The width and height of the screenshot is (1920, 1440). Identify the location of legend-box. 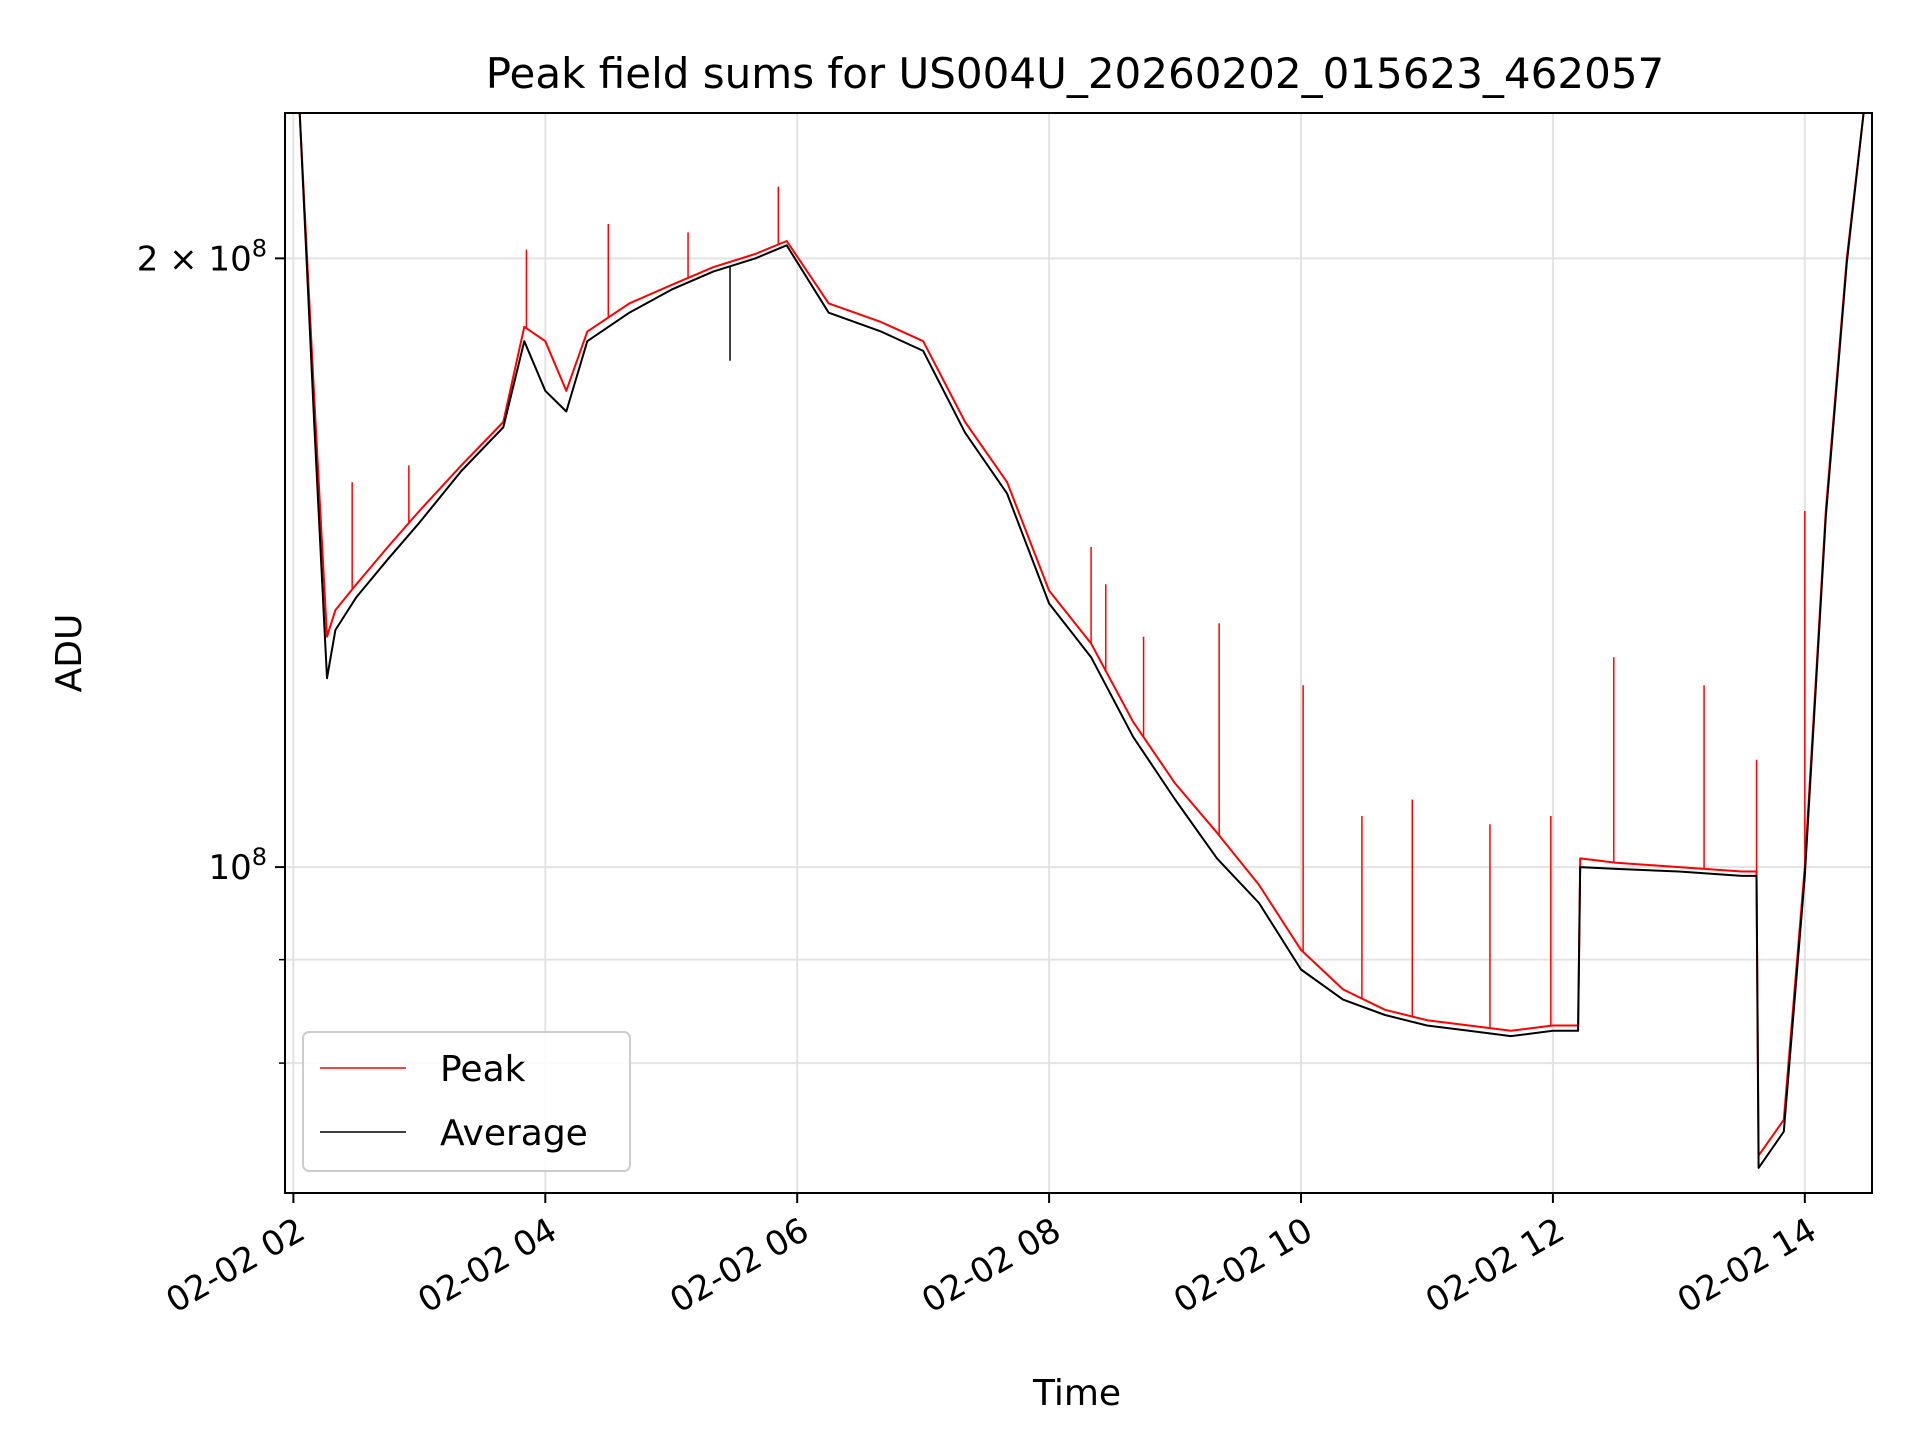
(466, 1101).